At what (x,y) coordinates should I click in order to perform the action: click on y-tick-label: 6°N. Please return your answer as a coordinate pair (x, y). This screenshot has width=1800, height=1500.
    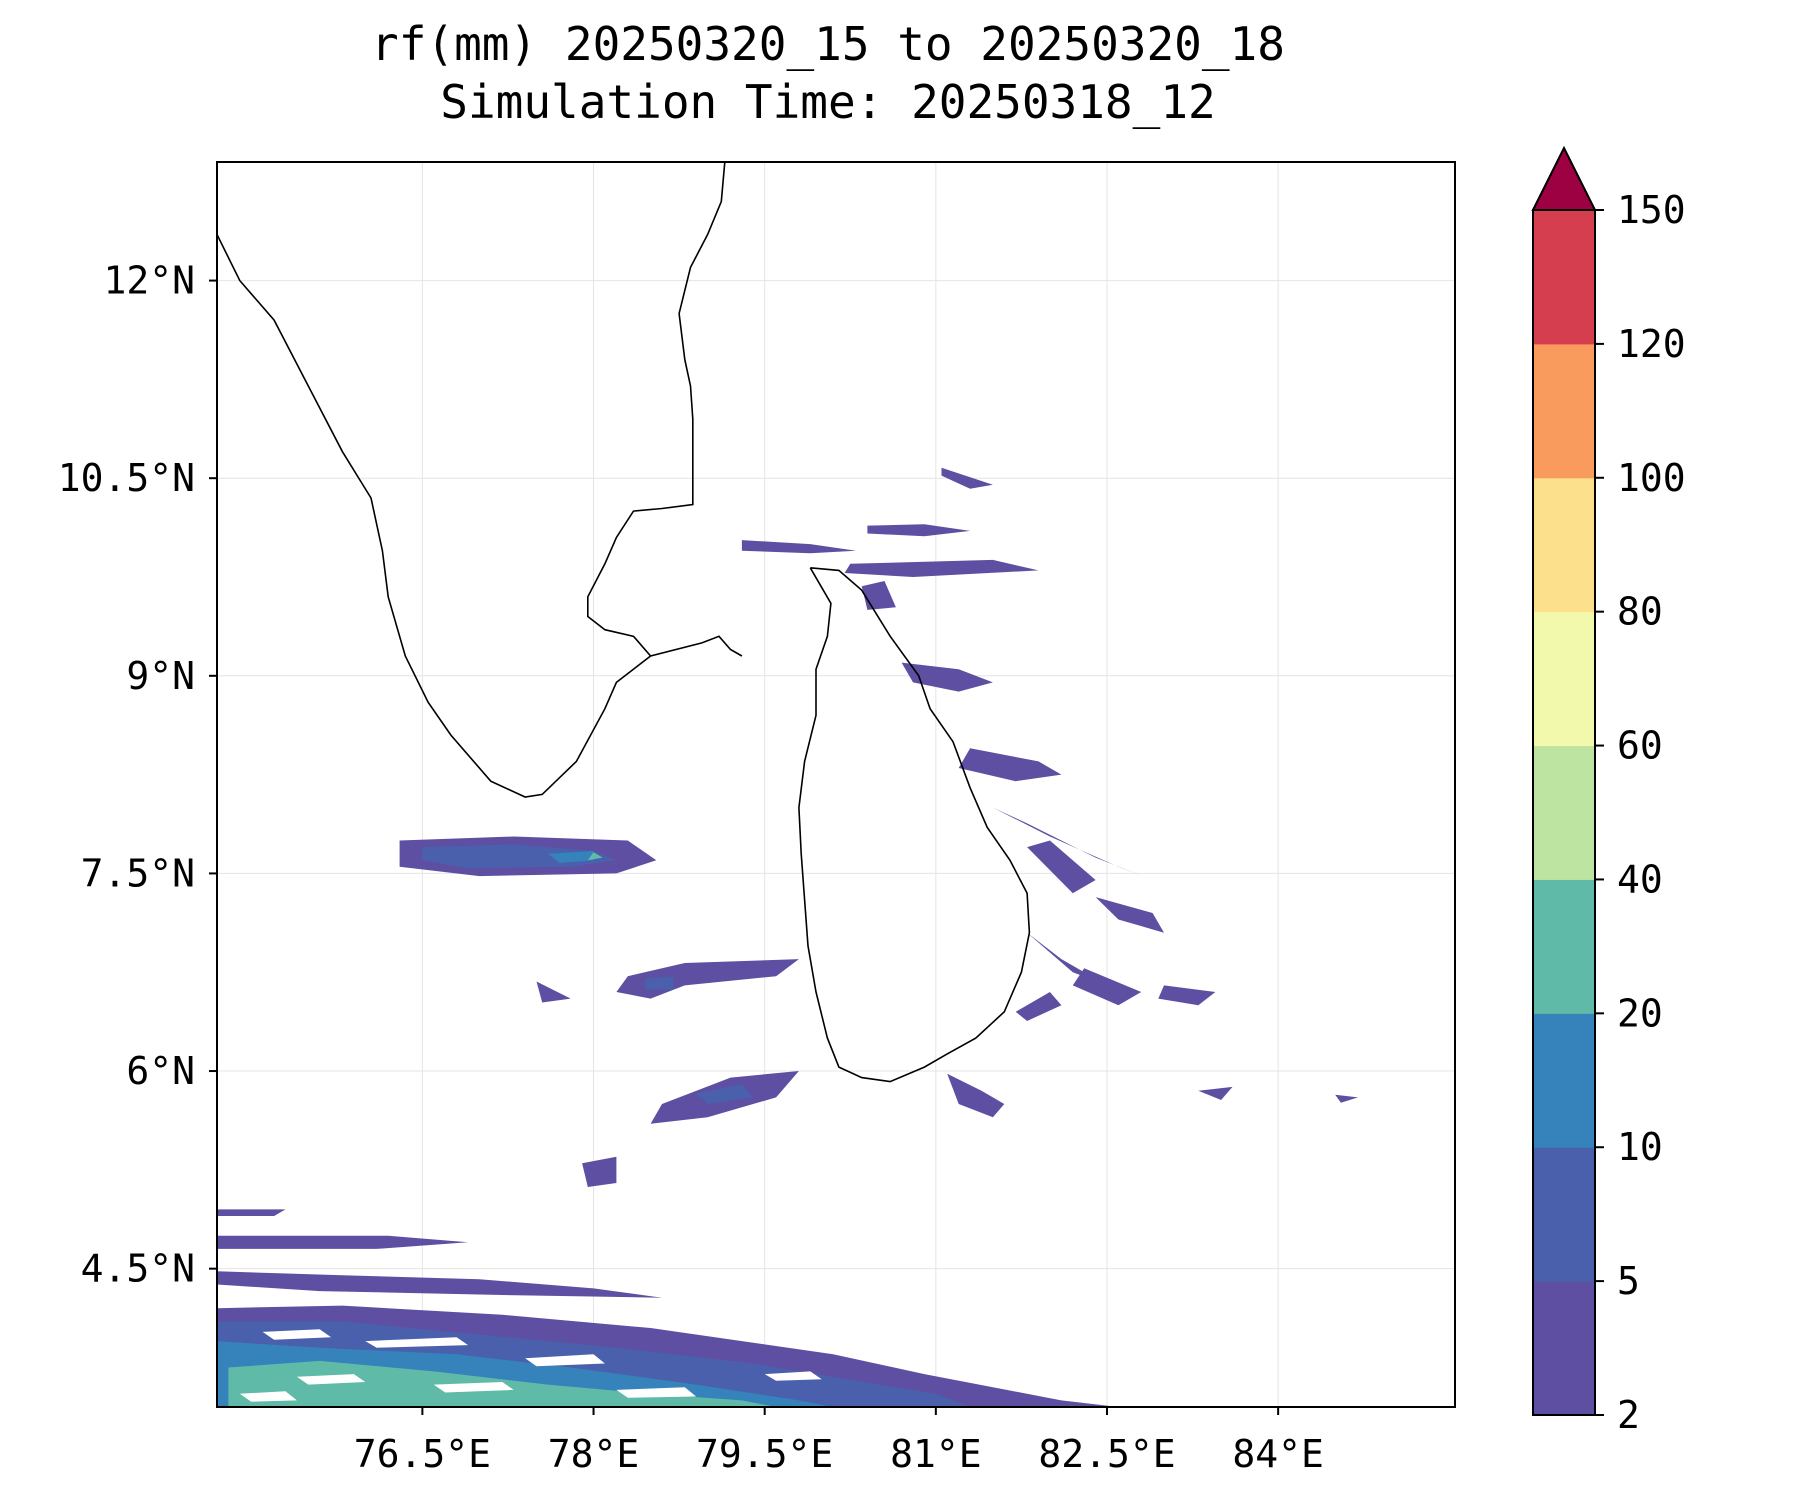
    Looking at the image, I should click on (160, 1071).